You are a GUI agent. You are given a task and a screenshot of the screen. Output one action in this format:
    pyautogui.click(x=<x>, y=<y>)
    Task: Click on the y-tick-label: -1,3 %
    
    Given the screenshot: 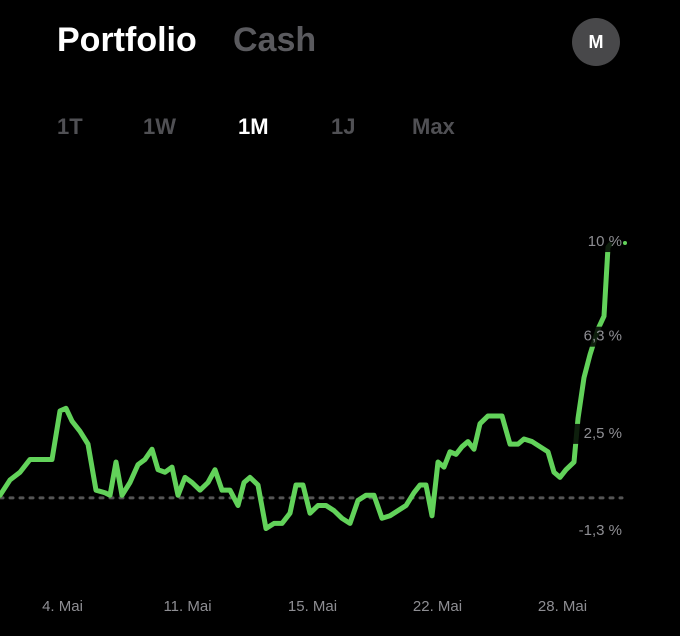 What is the action you would take?
    pyautogui.click(x=600, y=530)
    